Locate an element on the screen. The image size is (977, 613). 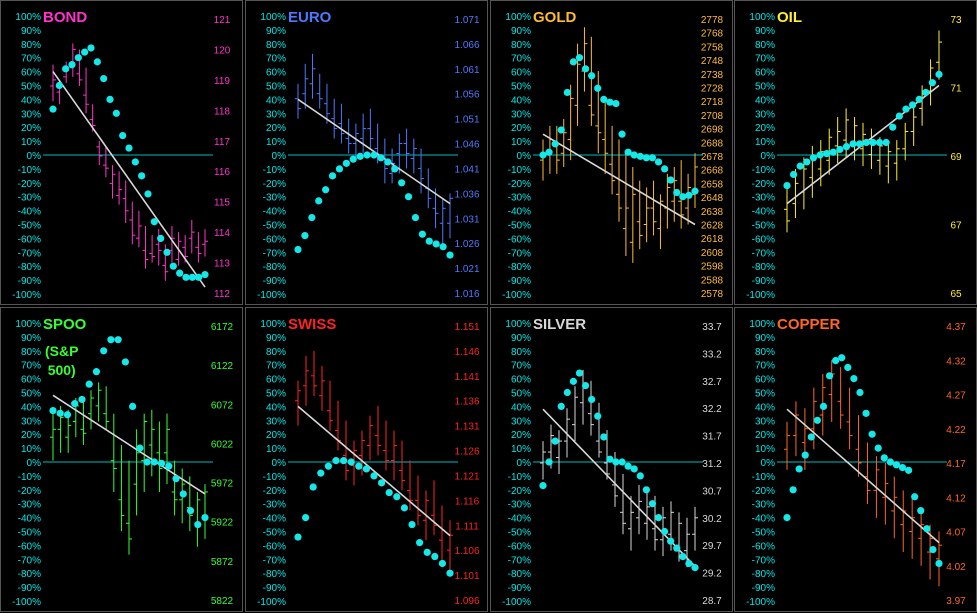
right-tick-label: 6022 is located at coordinates (222, 444).